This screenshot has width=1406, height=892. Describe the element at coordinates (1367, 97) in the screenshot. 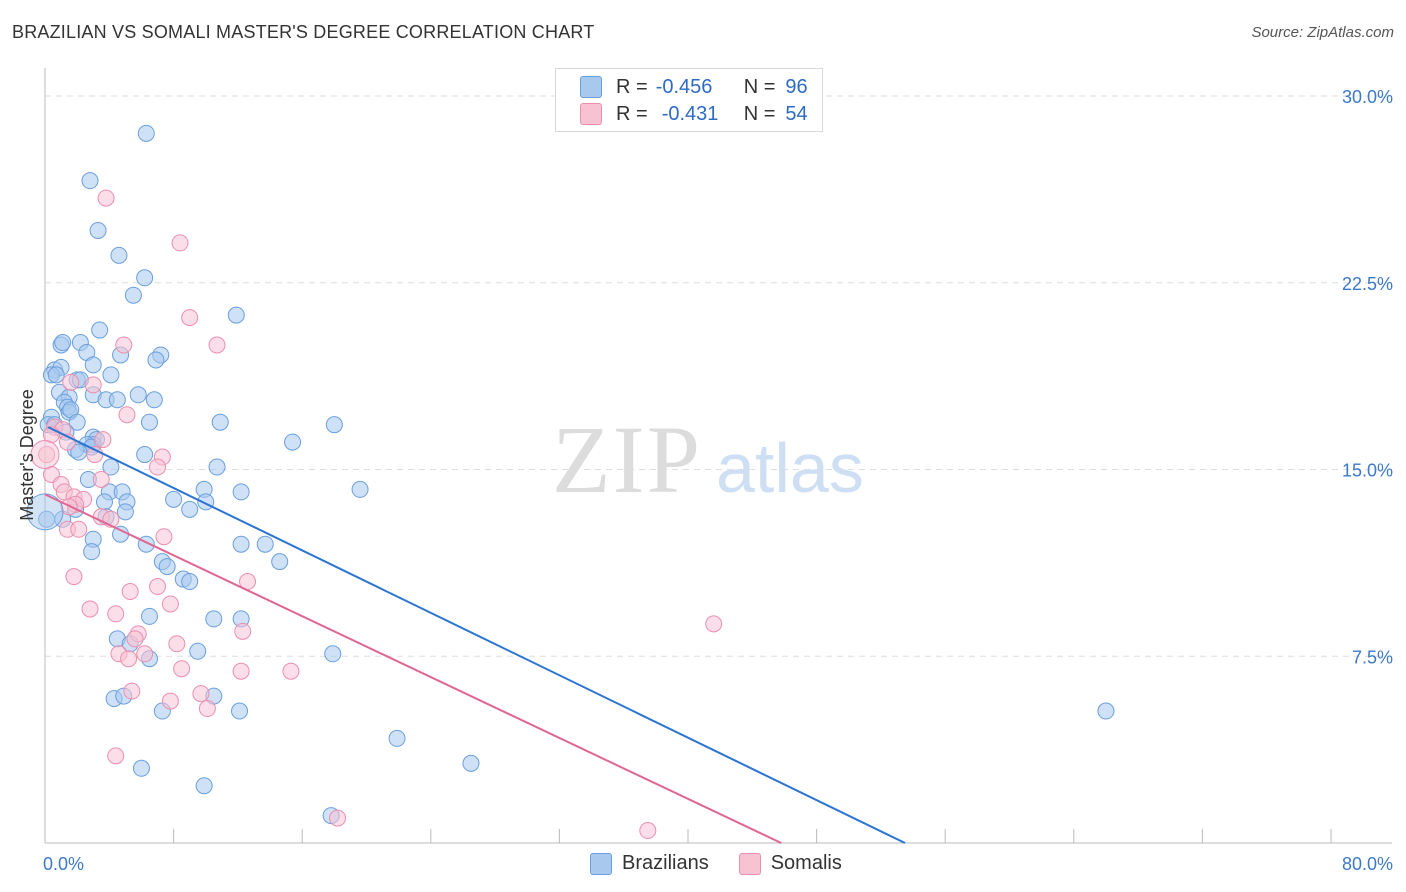

I see `y-tick-label: 30.0%` at that location.